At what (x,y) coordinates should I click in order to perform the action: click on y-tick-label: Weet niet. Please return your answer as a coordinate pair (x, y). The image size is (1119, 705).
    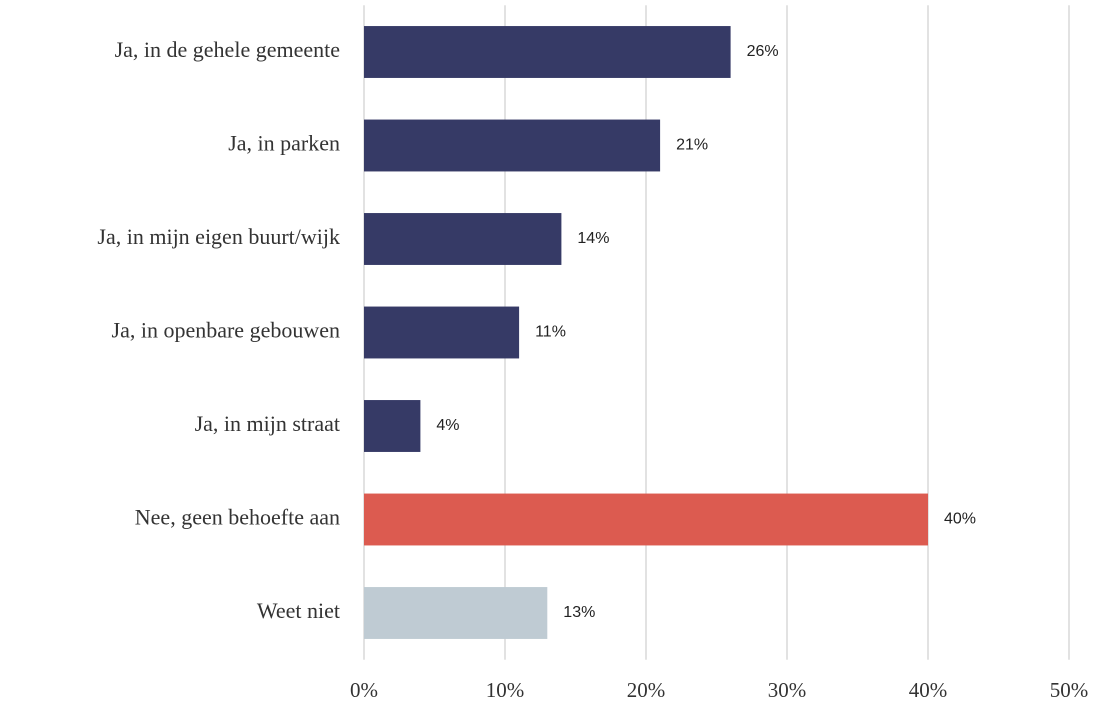
    Looking at the image, I should click on (298, 610).